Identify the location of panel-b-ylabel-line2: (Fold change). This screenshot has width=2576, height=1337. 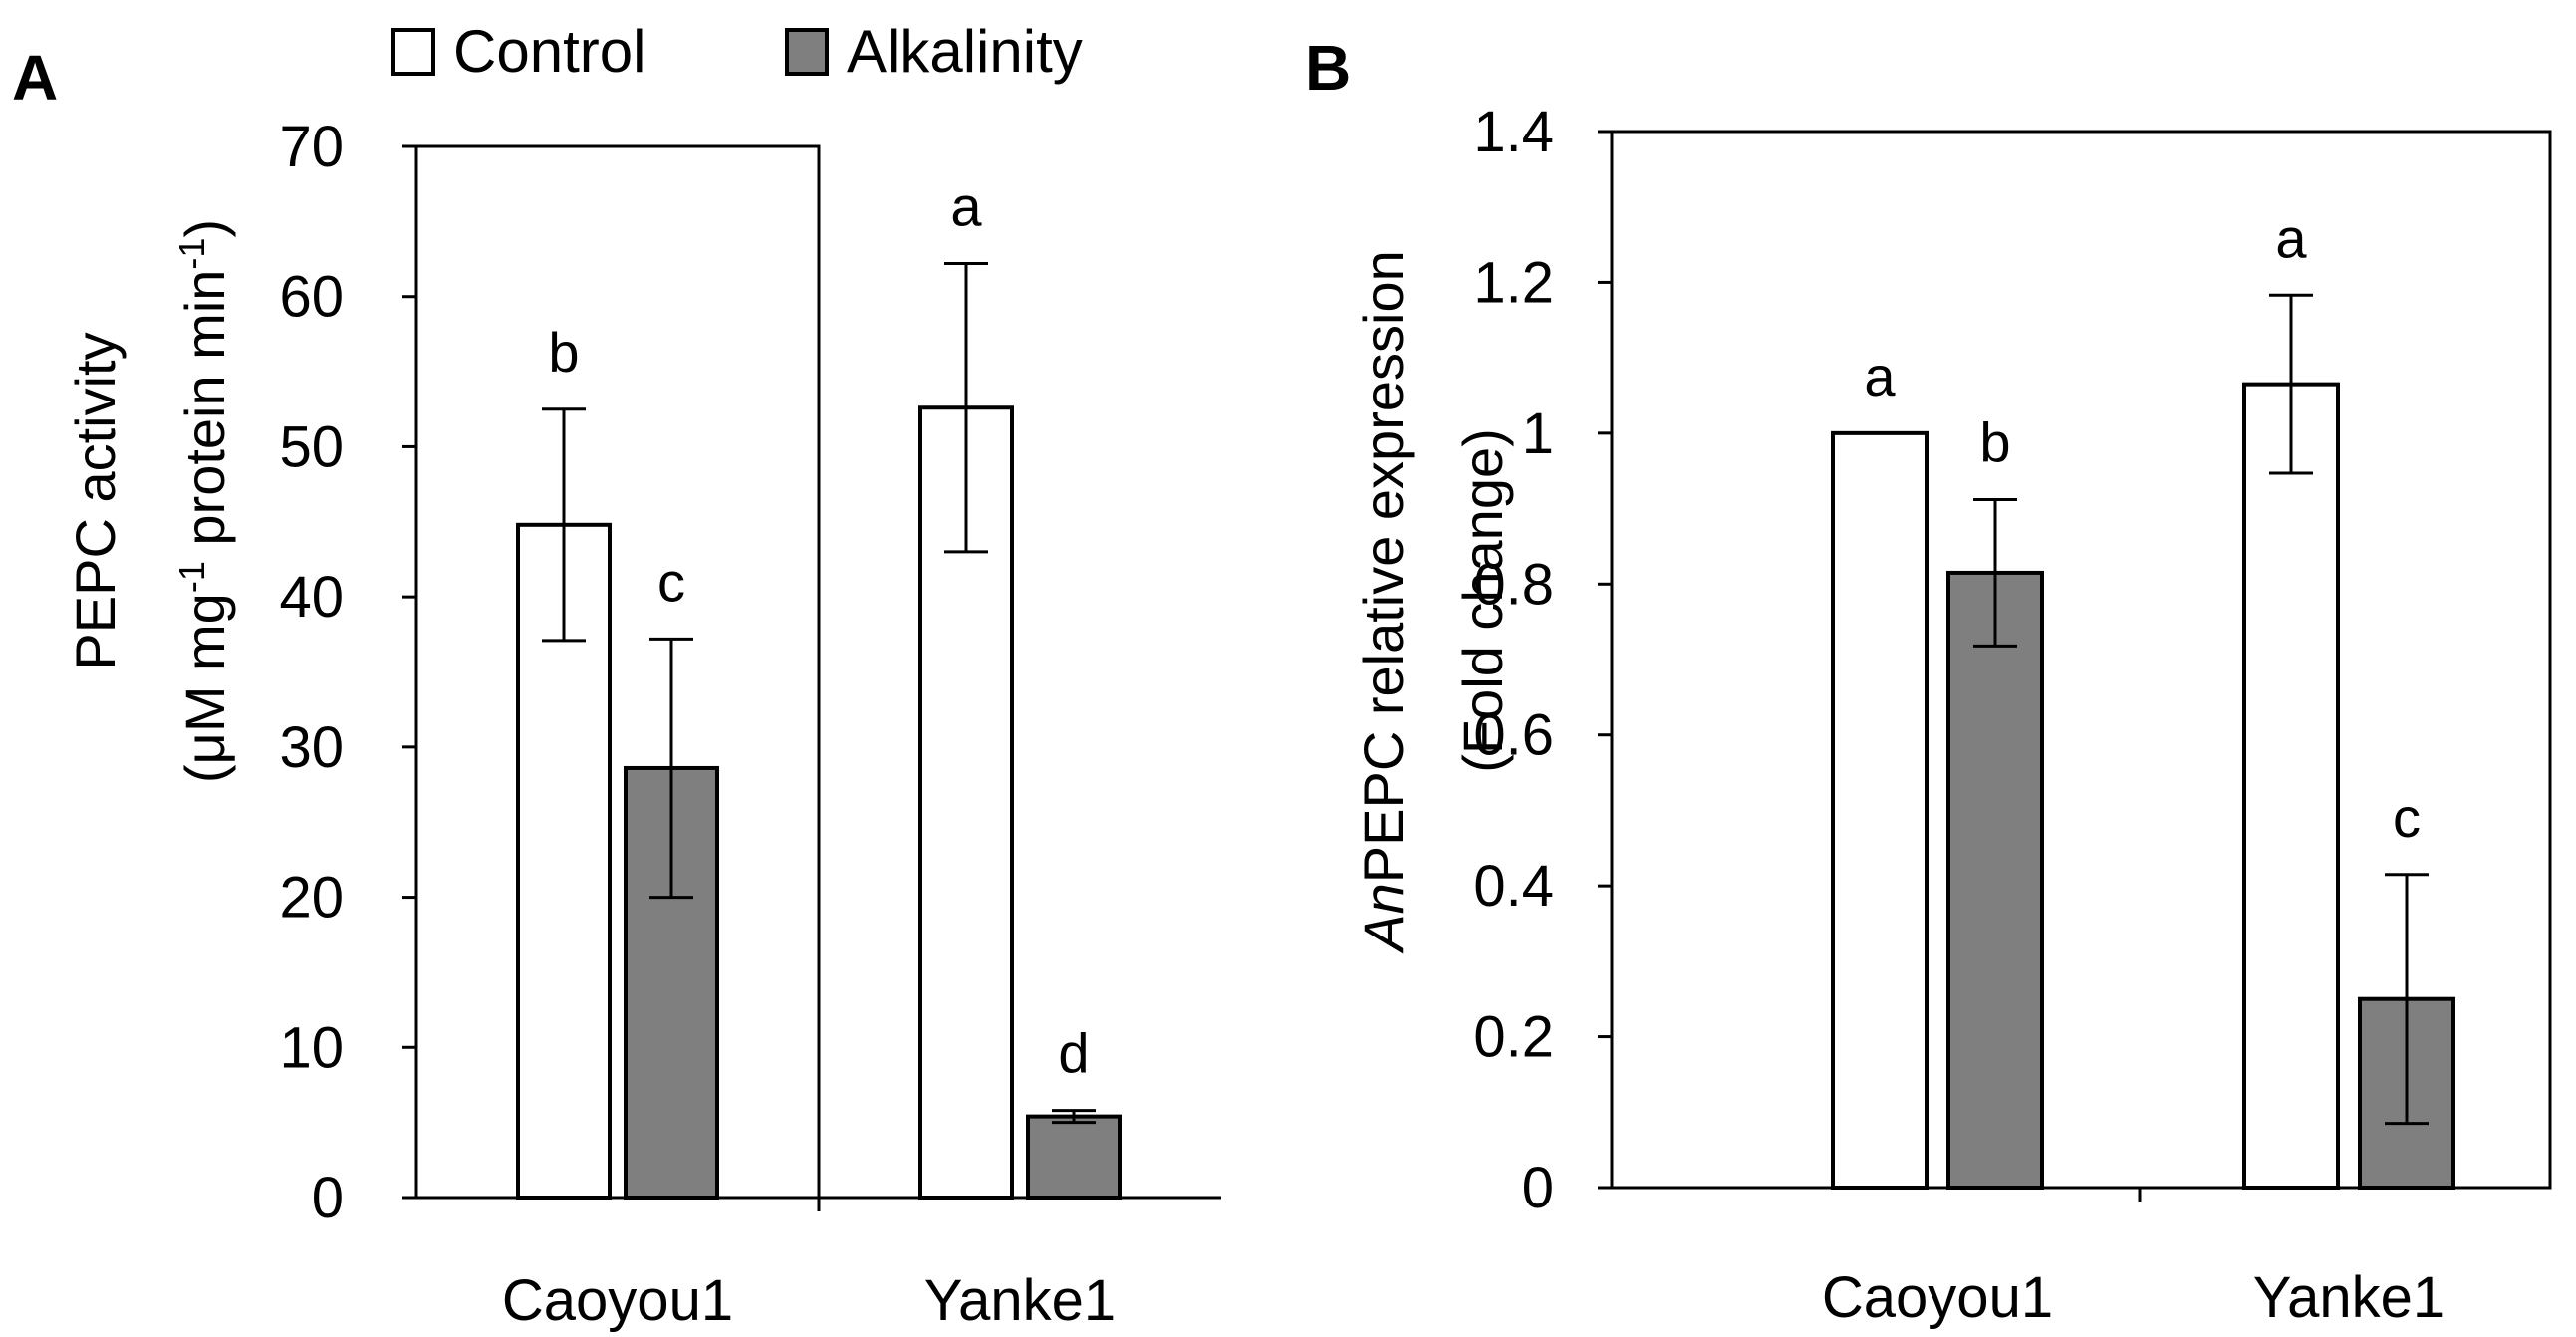
(1482, 600).